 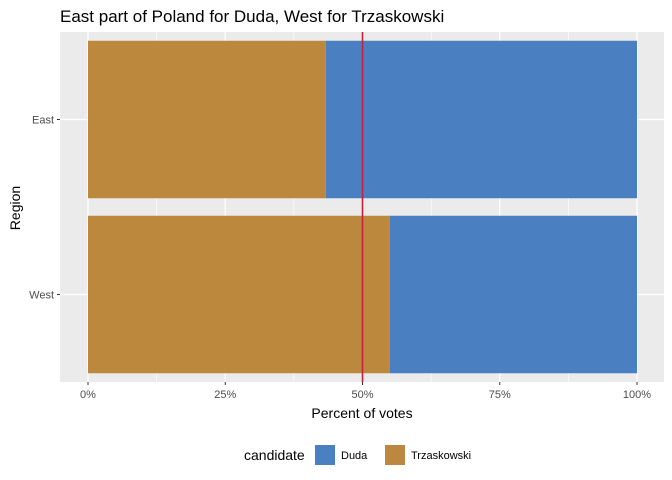 I want to click on legend-title: candidate, so click(x=274, y=455).